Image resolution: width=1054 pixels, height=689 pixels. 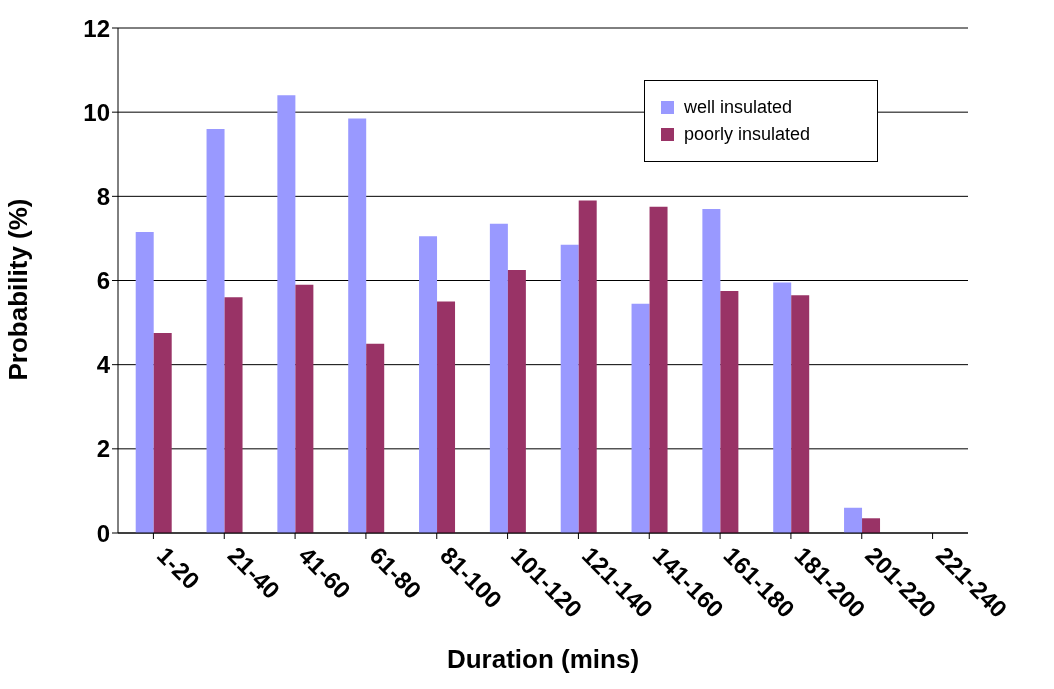 What do you see at coordinates (96, 112) in the screenshot?
I see `y-tick-label: 10` at bounding box center [96, 112].